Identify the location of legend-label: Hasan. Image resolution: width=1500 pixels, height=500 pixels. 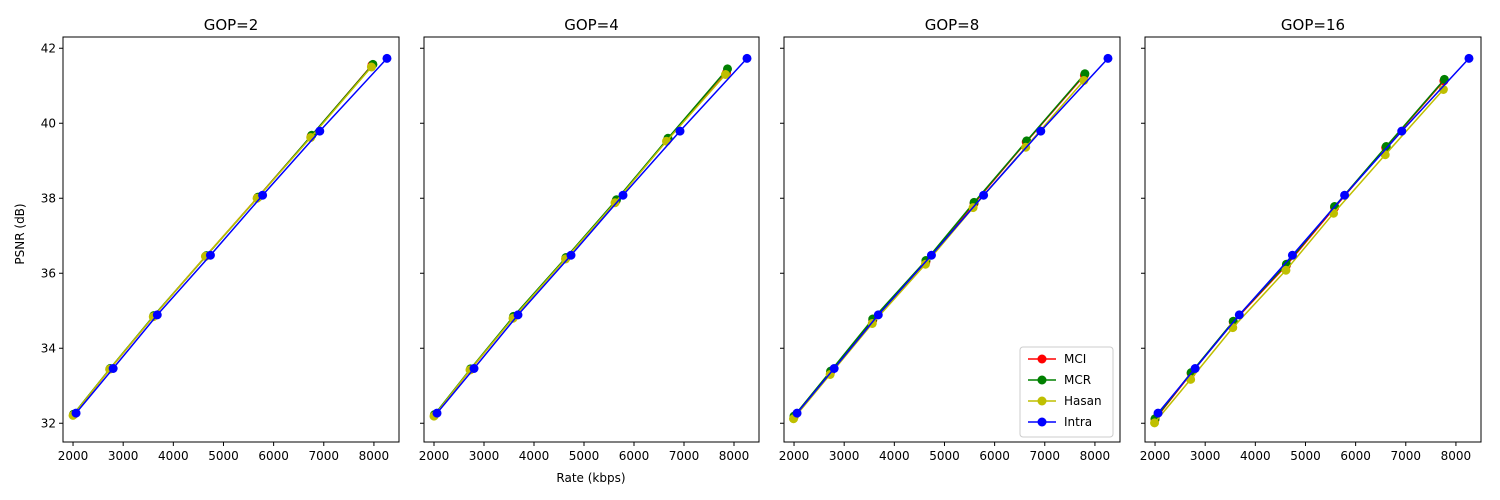
(1083, 401).